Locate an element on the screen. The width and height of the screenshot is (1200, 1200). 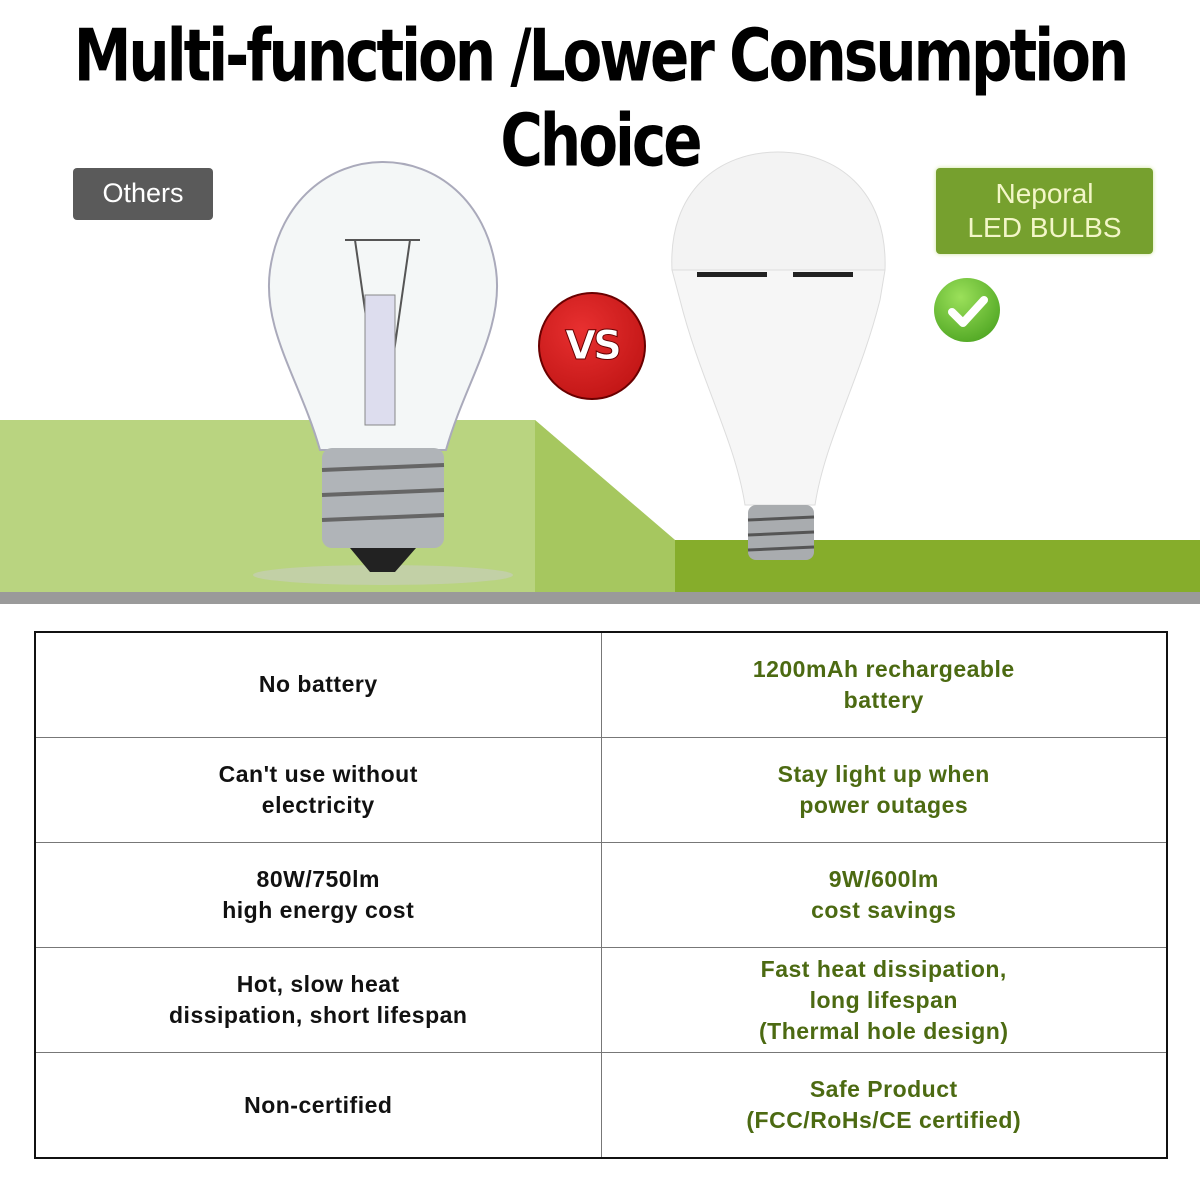
others-label: Others is located at coordinates (143, 194).